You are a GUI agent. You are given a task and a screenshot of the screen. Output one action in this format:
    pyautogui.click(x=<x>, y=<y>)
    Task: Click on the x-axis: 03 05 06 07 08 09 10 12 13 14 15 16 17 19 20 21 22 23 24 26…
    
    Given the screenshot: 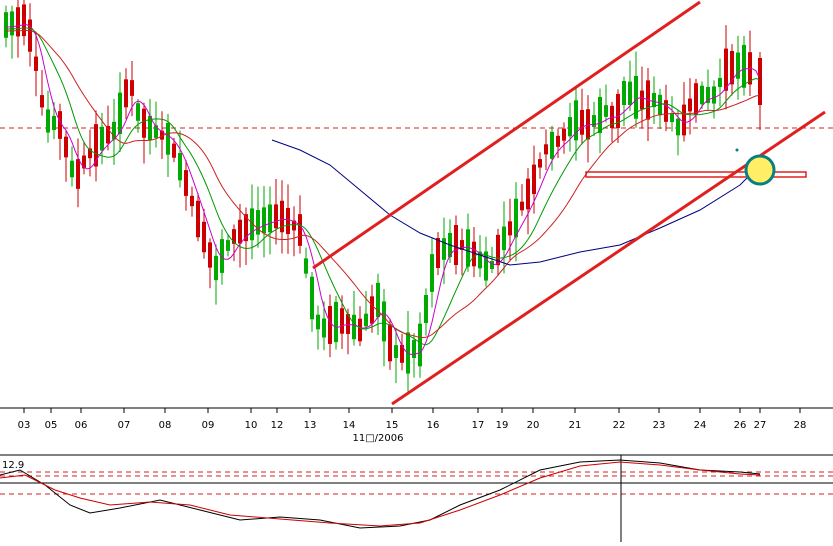 What is the action you would take?
    pyautogui.click(x=416, y=419)
    